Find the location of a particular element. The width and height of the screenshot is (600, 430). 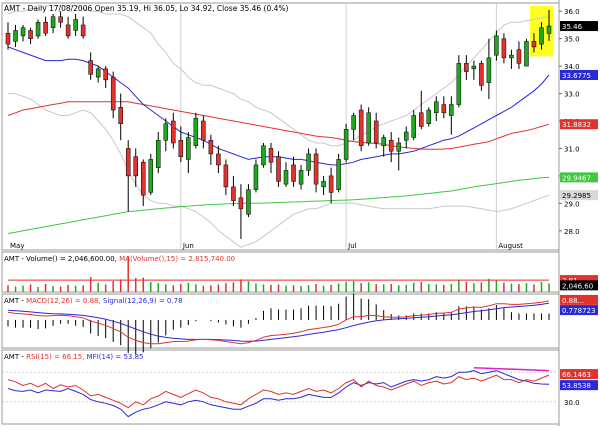

month-label: Jul is located at coordinates (352, 246).